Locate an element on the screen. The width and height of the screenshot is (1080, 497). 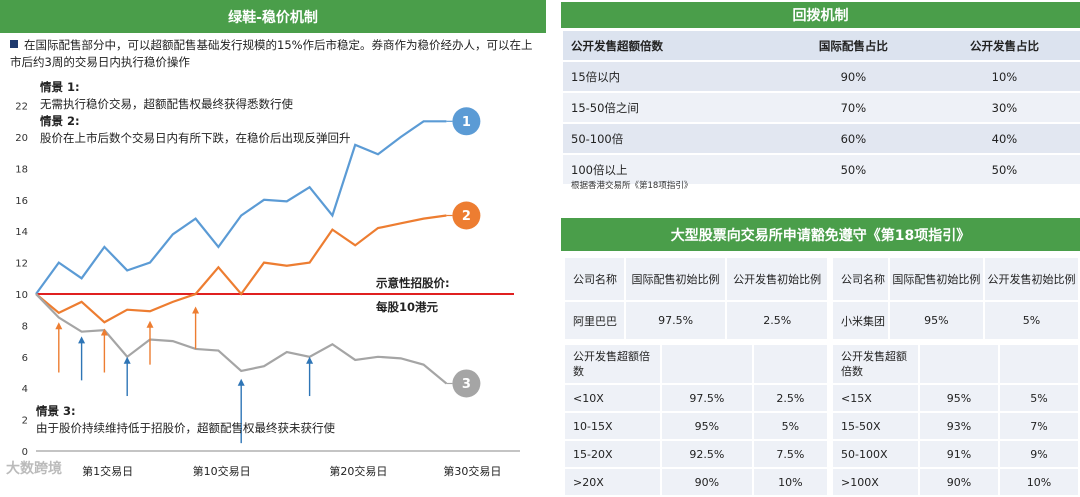
y-tick-label: 10 is located at coordinates (21, 295).